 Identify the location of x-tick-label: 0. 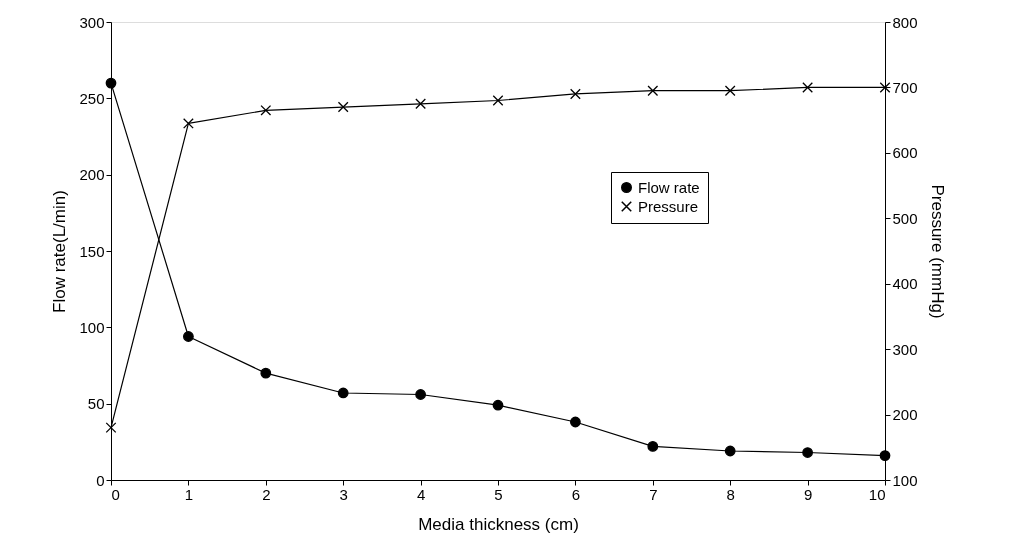
(115, 494).